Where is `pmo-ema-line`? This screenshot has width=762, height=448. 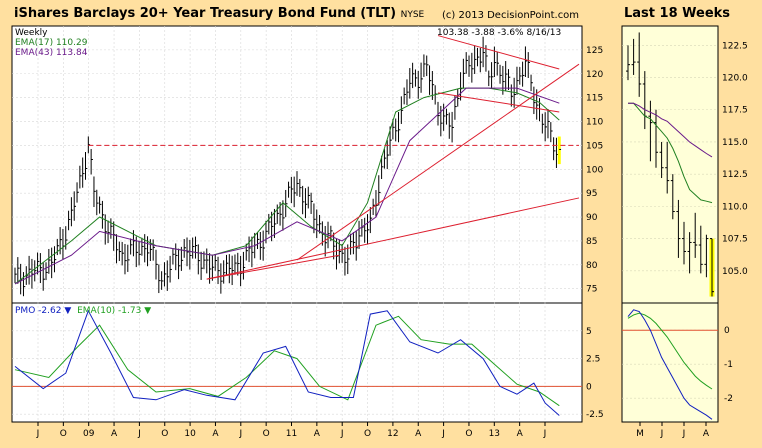
pmo-ema-line is located at coordinates (287, 361).